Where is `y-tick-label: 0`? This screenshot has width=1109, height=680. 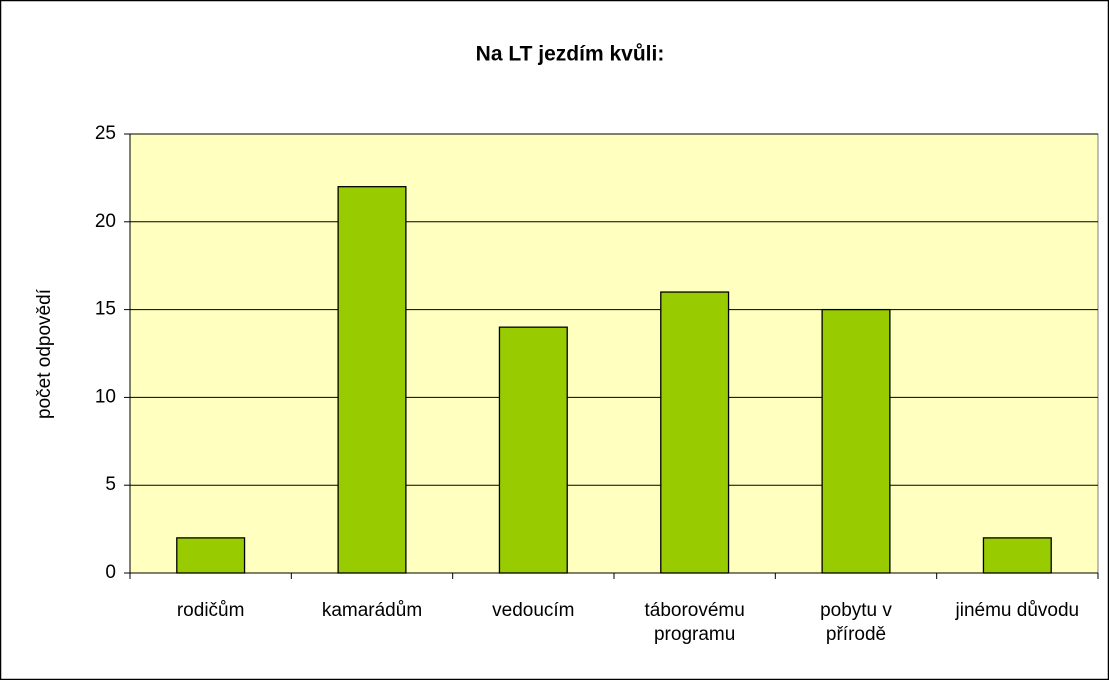 y-tick-label: 0 is located at coordinates (110, 572).